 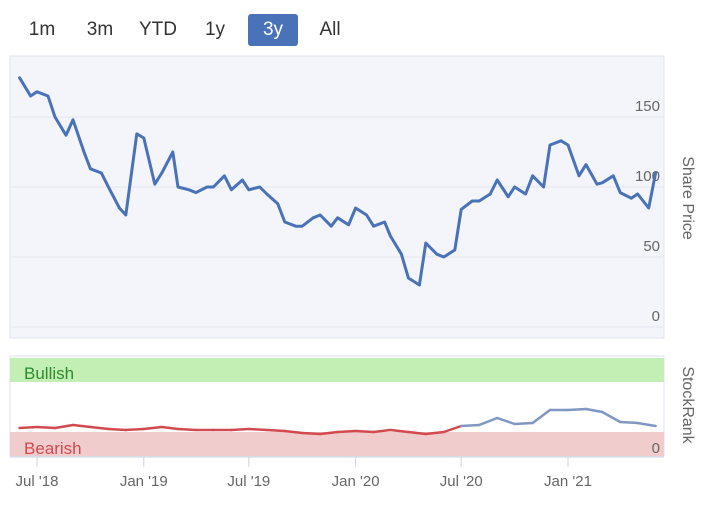 What do you see at coordinates (687, 198) in the screenshot?
I see `price-y-axis-title: Share Price` at bounding box center [687, 198].